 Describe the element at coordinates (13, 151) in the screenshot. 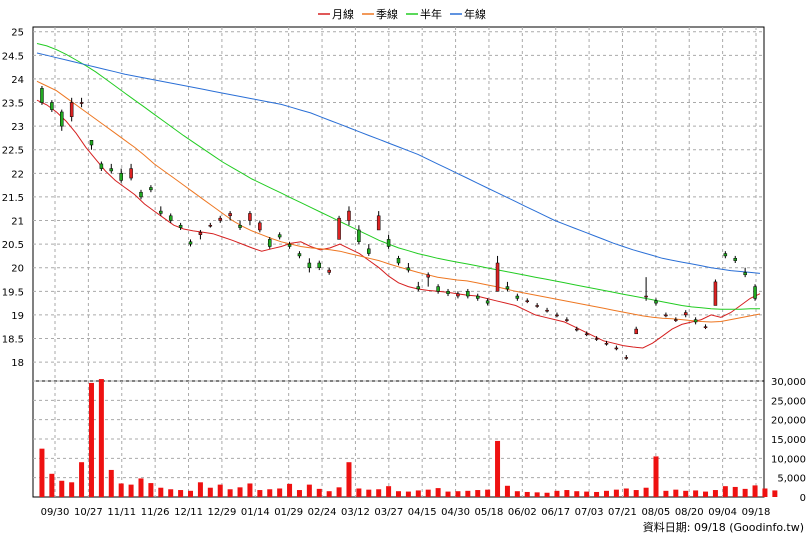

I see `price-tick-9: 22.5` at that location.